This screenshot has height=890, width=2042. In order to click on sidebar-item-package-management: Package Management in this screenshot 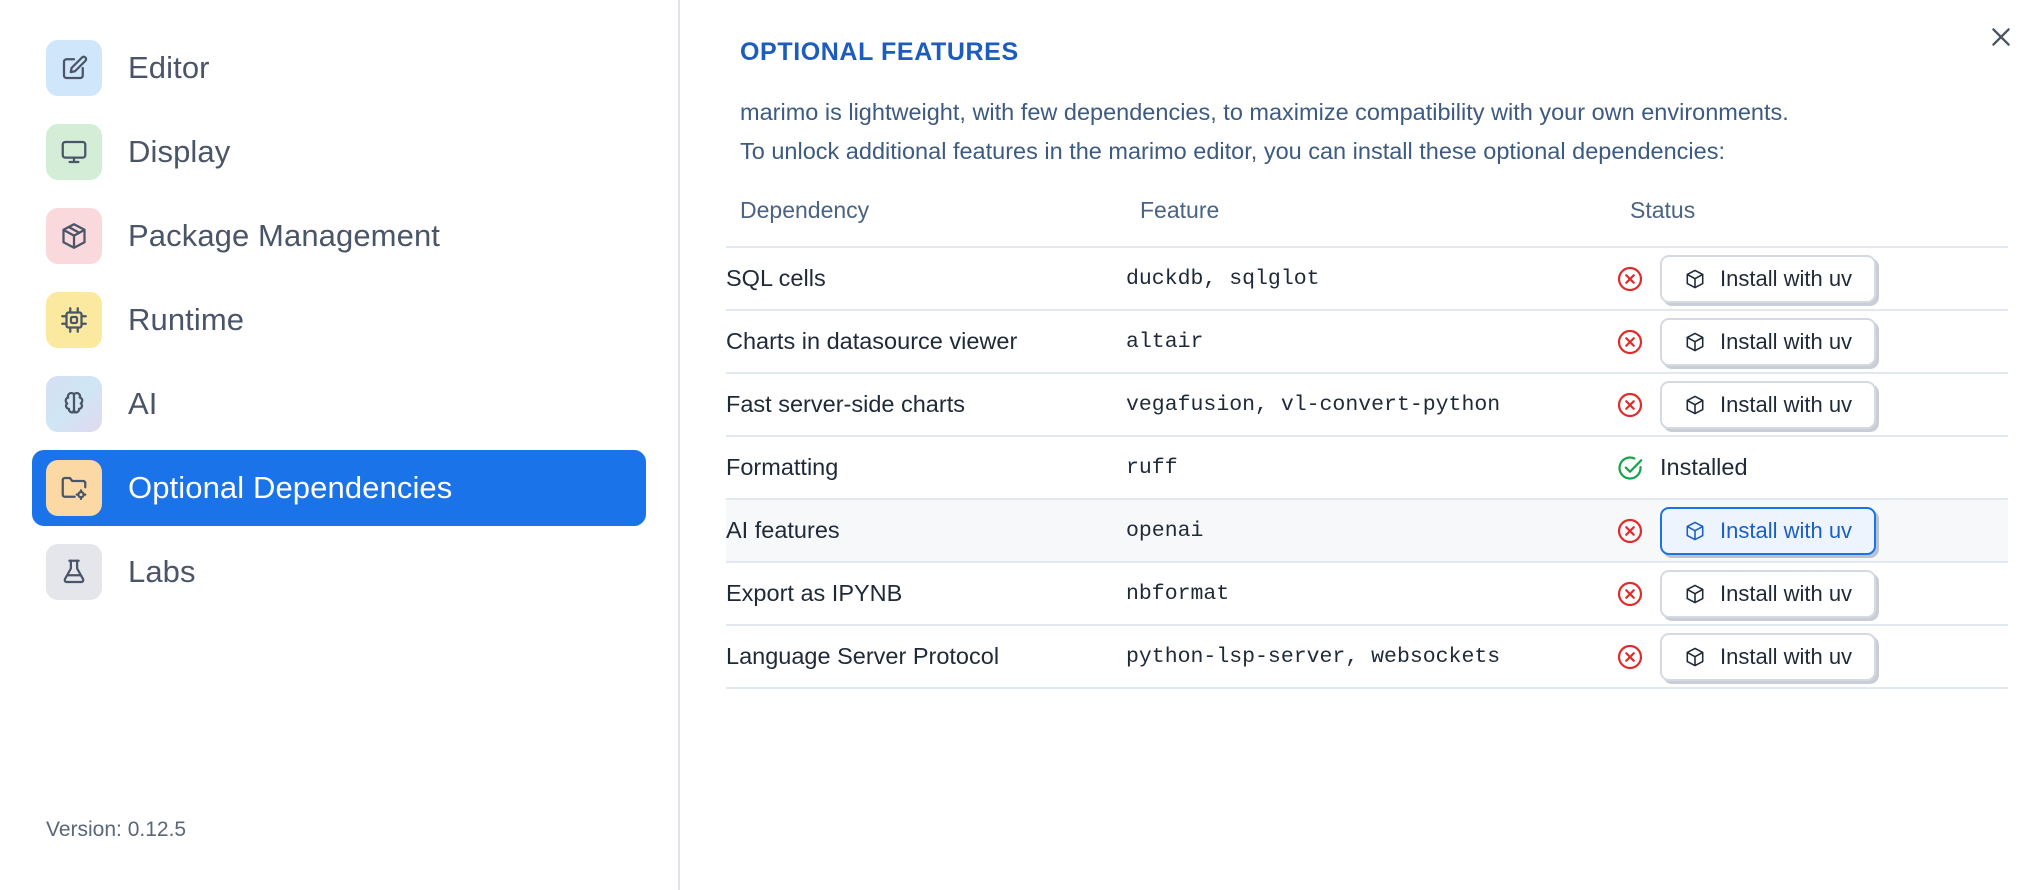, I will do `click(339, 236)`.